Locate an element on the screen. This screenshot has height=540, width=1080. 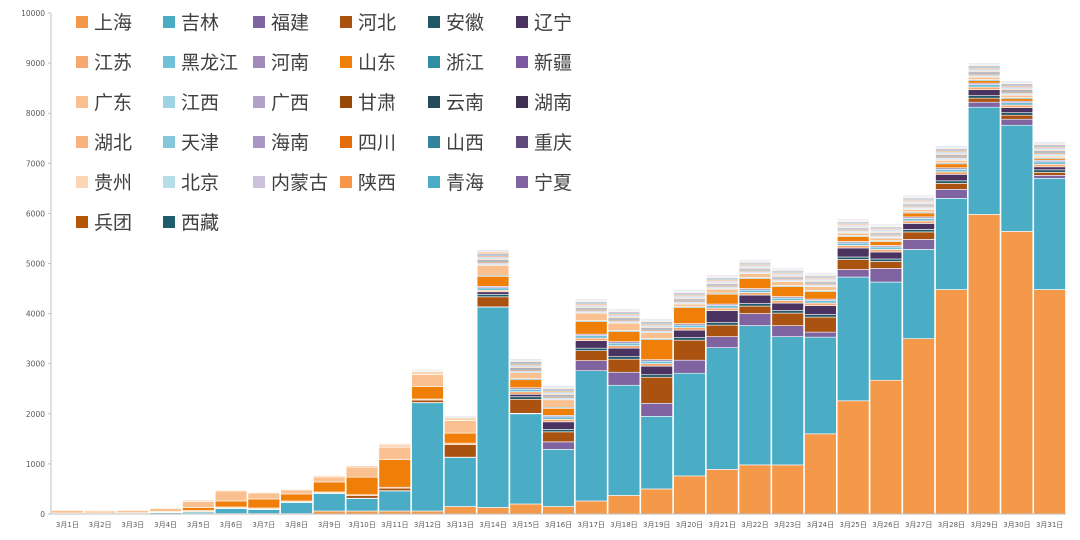
x-tick-label: 3月9日 is located at coordinates (329, 525).